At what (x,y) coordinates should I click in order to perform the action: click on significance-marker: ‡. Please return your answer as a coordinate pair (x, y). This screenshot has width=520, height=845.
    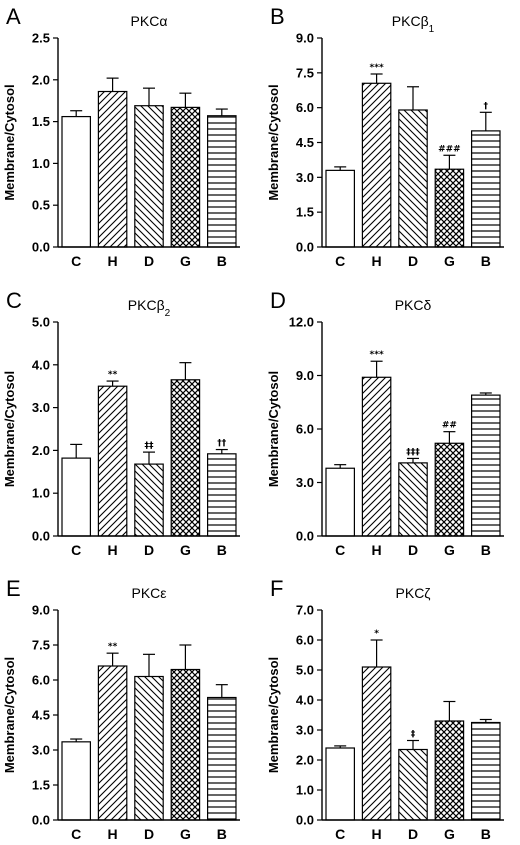
    Looking at the image, I should click on (413, 735).